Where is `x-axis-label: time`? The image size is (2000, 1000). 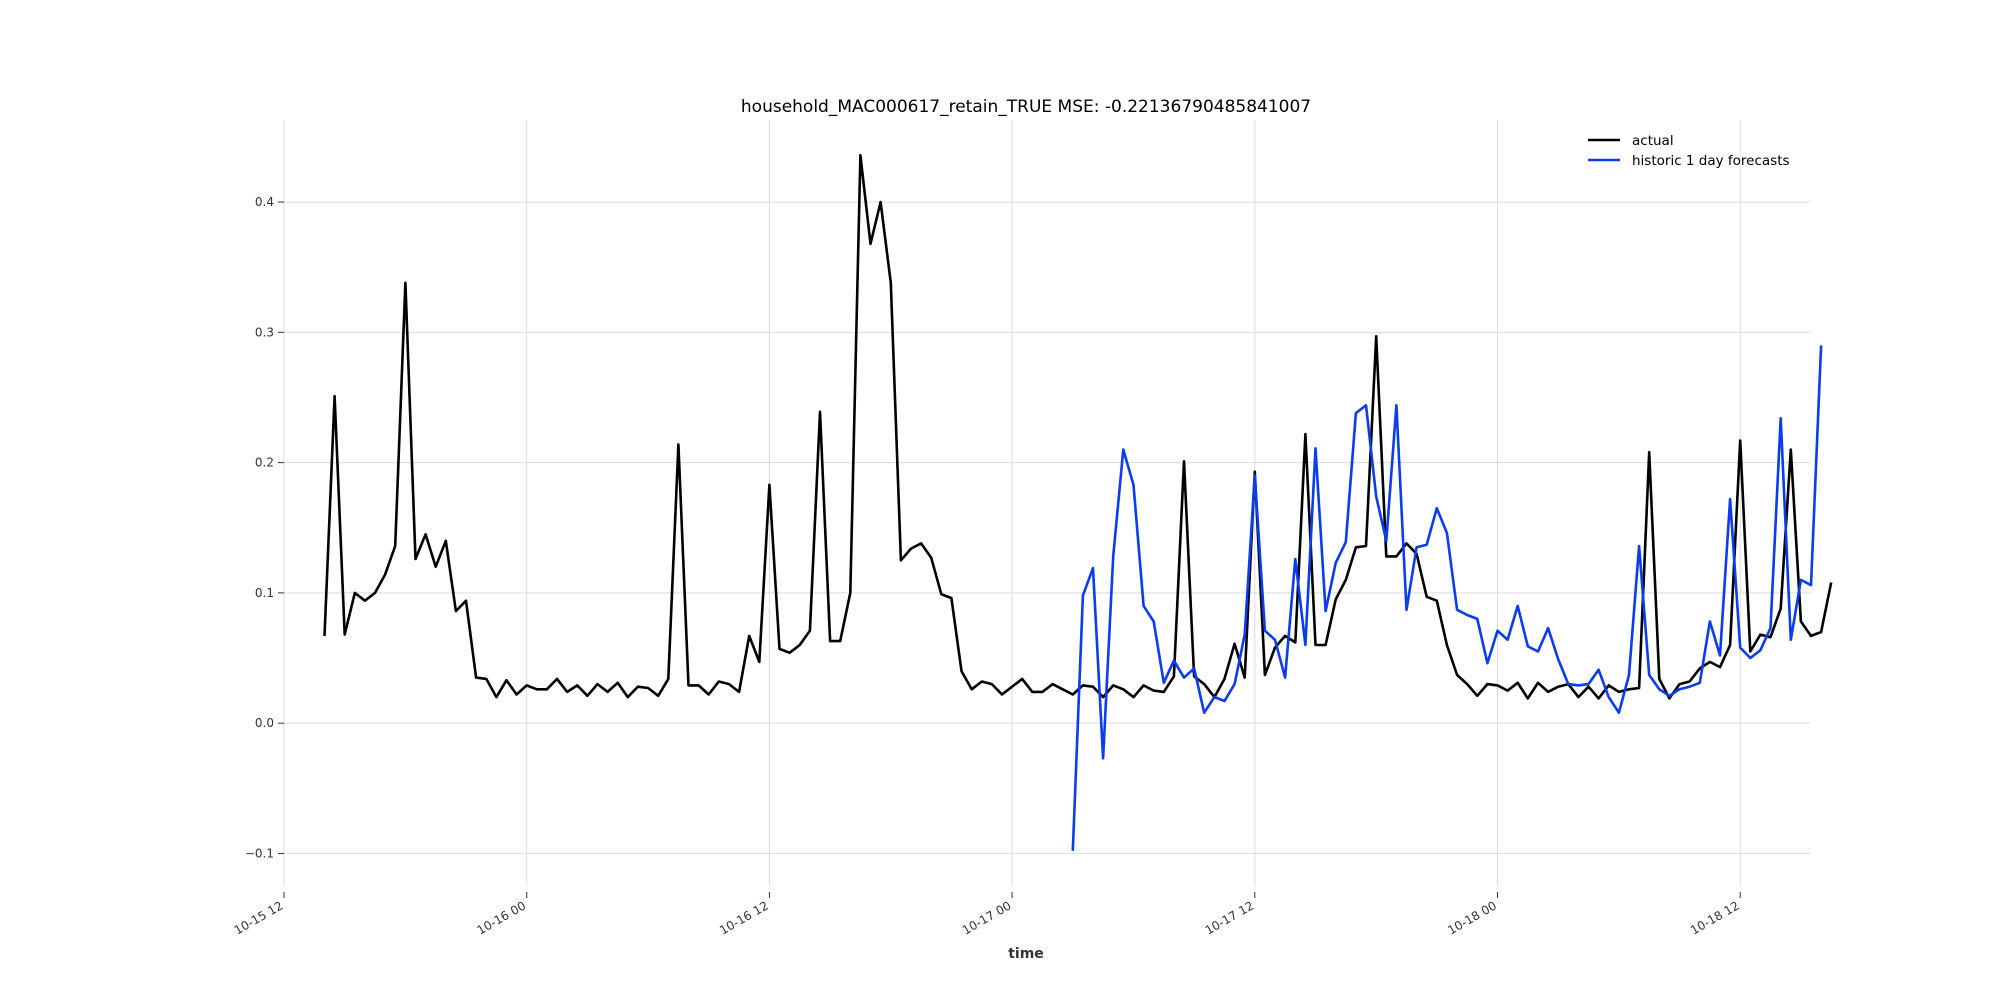 x-axis-label: time is located at coordinates (1026, 954).